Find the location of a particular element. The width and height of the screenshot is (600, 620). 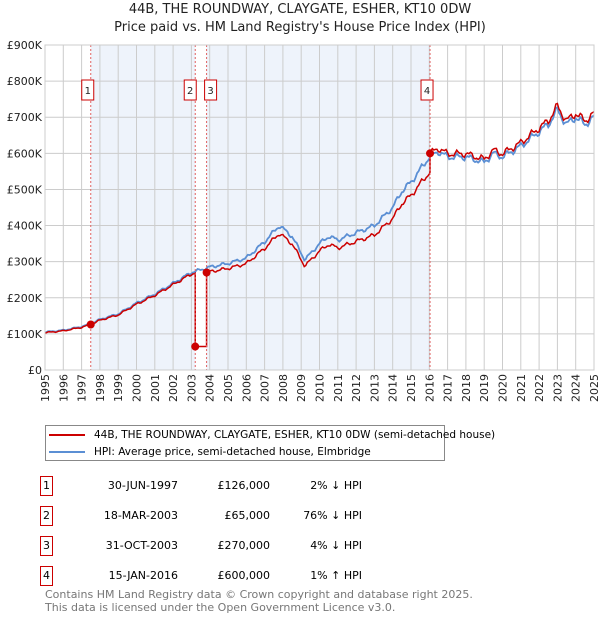

sale-number-badge: 3 is located at coordinates (46, 546).